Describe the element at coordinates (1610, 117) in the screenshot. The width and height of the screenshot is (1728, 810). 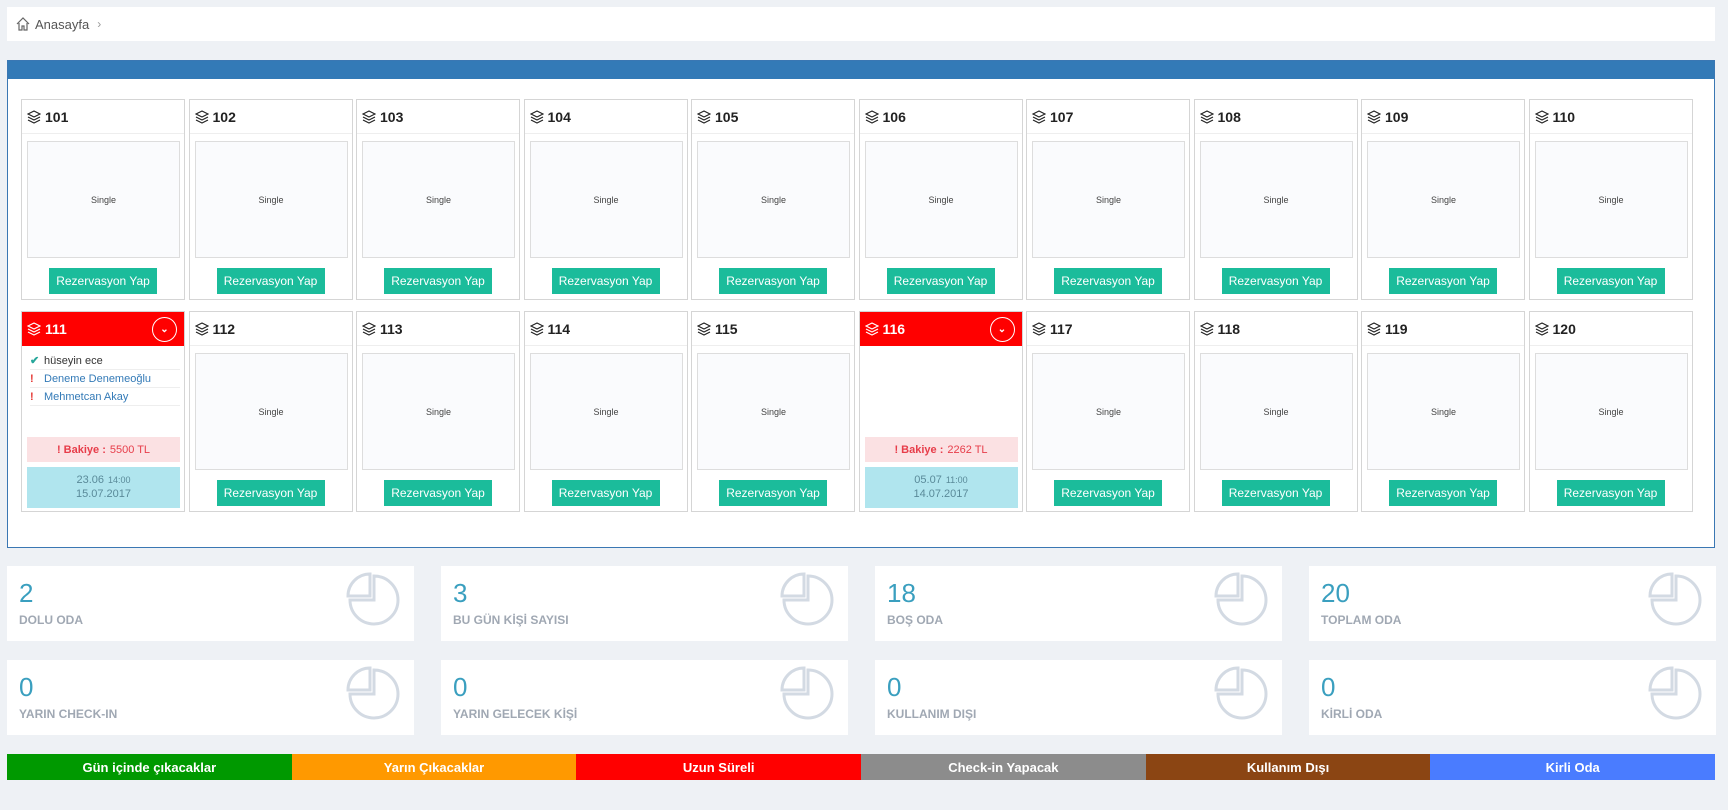
I see `room-header: 110` at that location.